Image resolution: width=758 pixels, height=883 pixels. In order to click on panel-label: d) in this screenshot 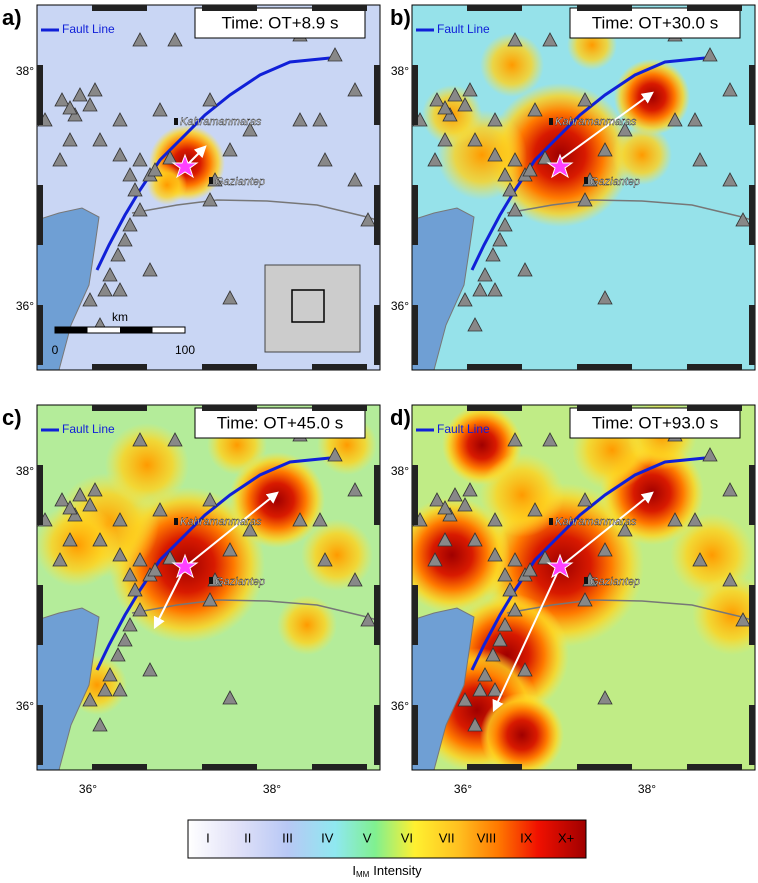, I will do `click(400, 417)`.